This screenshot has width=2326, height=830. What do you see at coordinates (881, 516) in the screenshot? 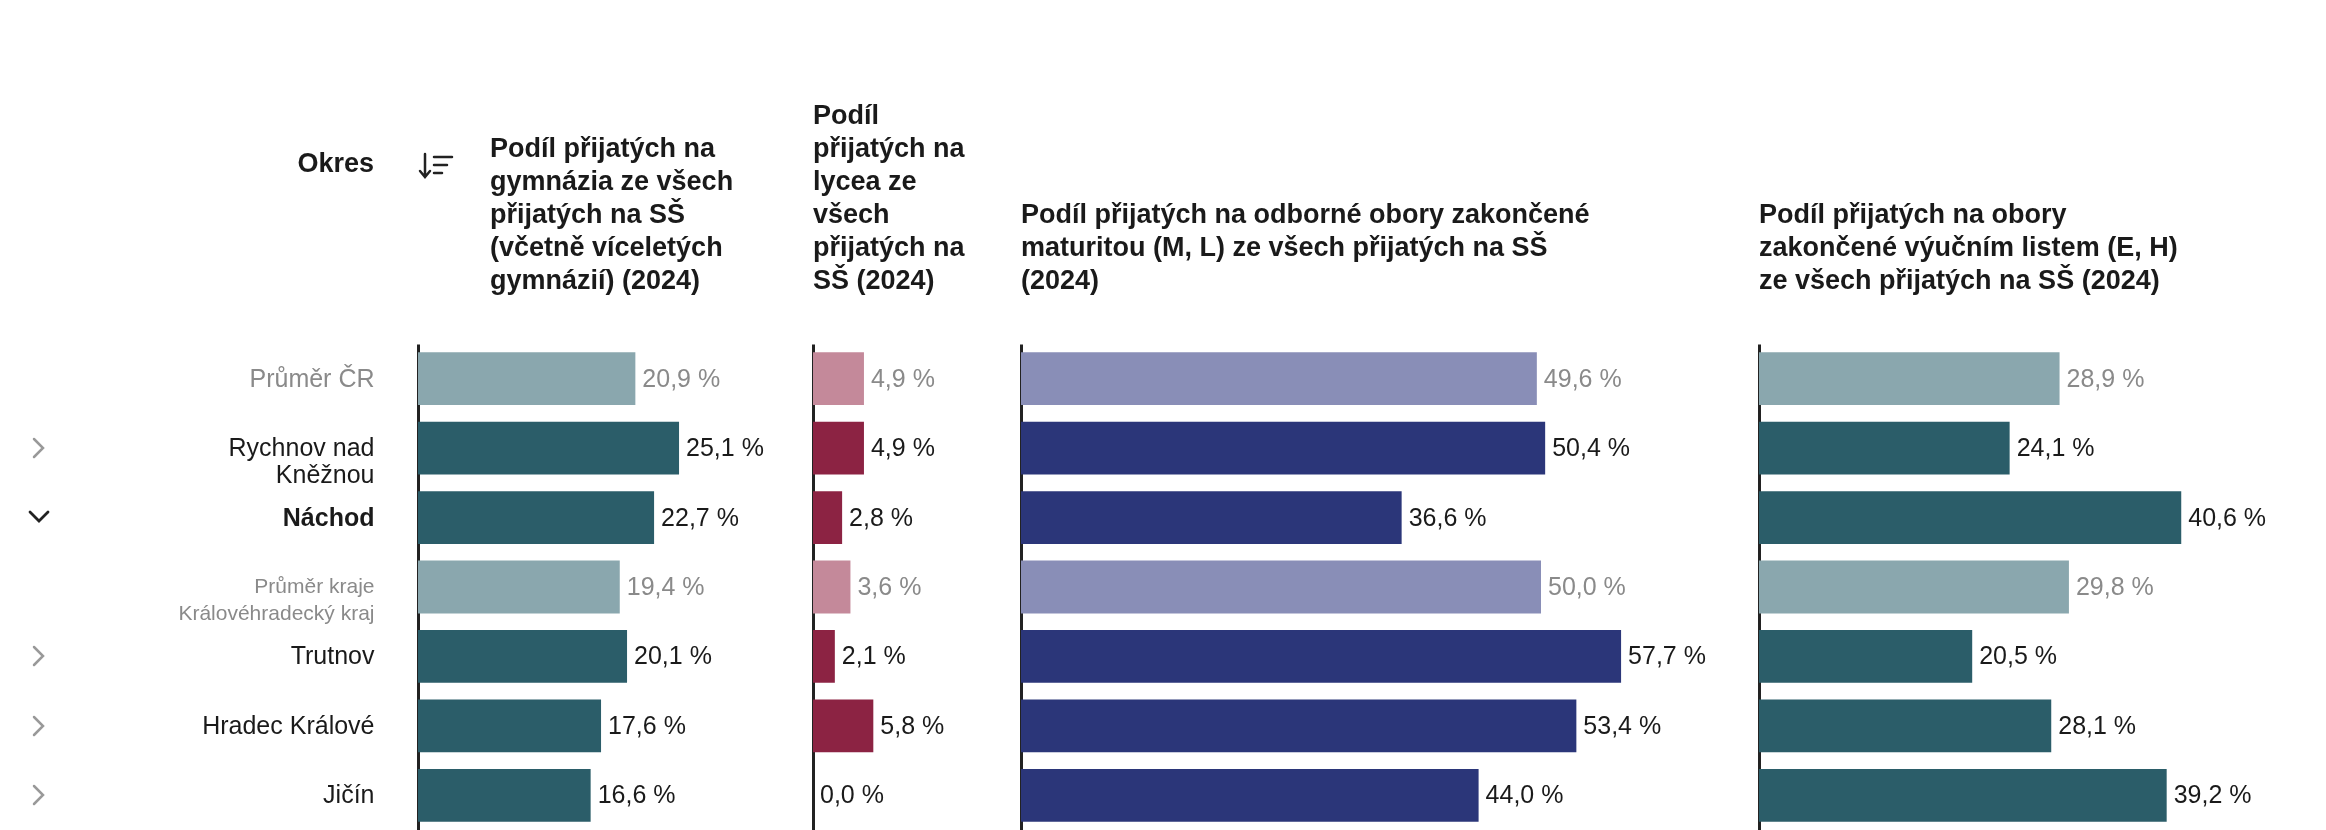
I see `data-label: 2,8 %` at bounding box center [881, 516].